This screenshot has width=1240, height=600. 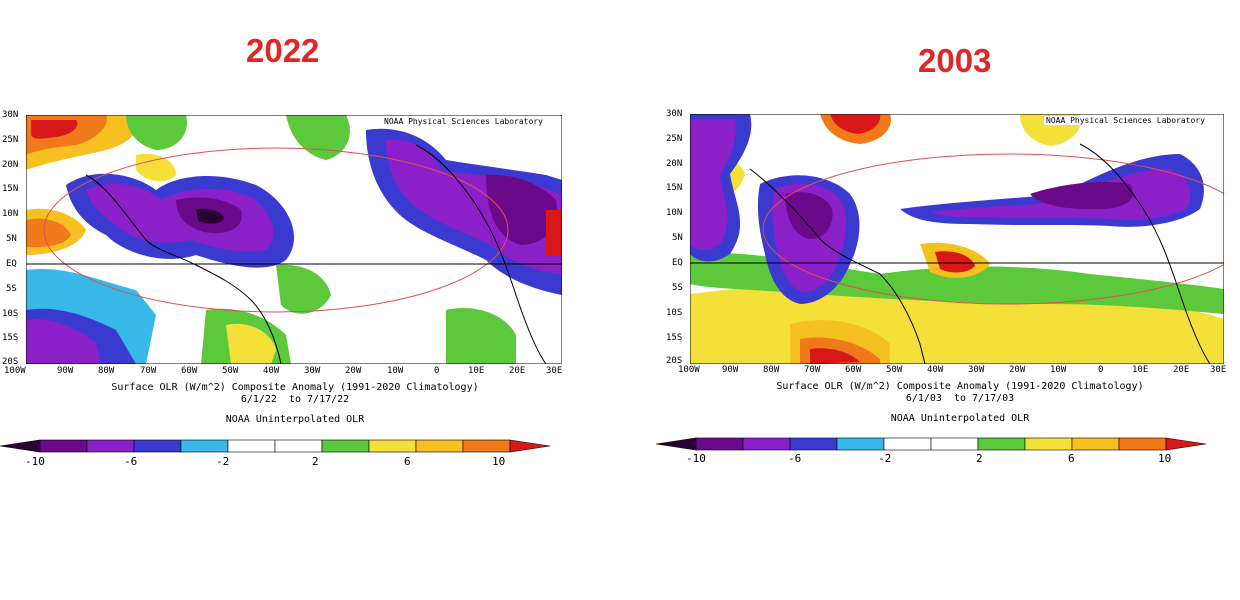 I want to click on year-title: 2022, so click(x=283, y=50).